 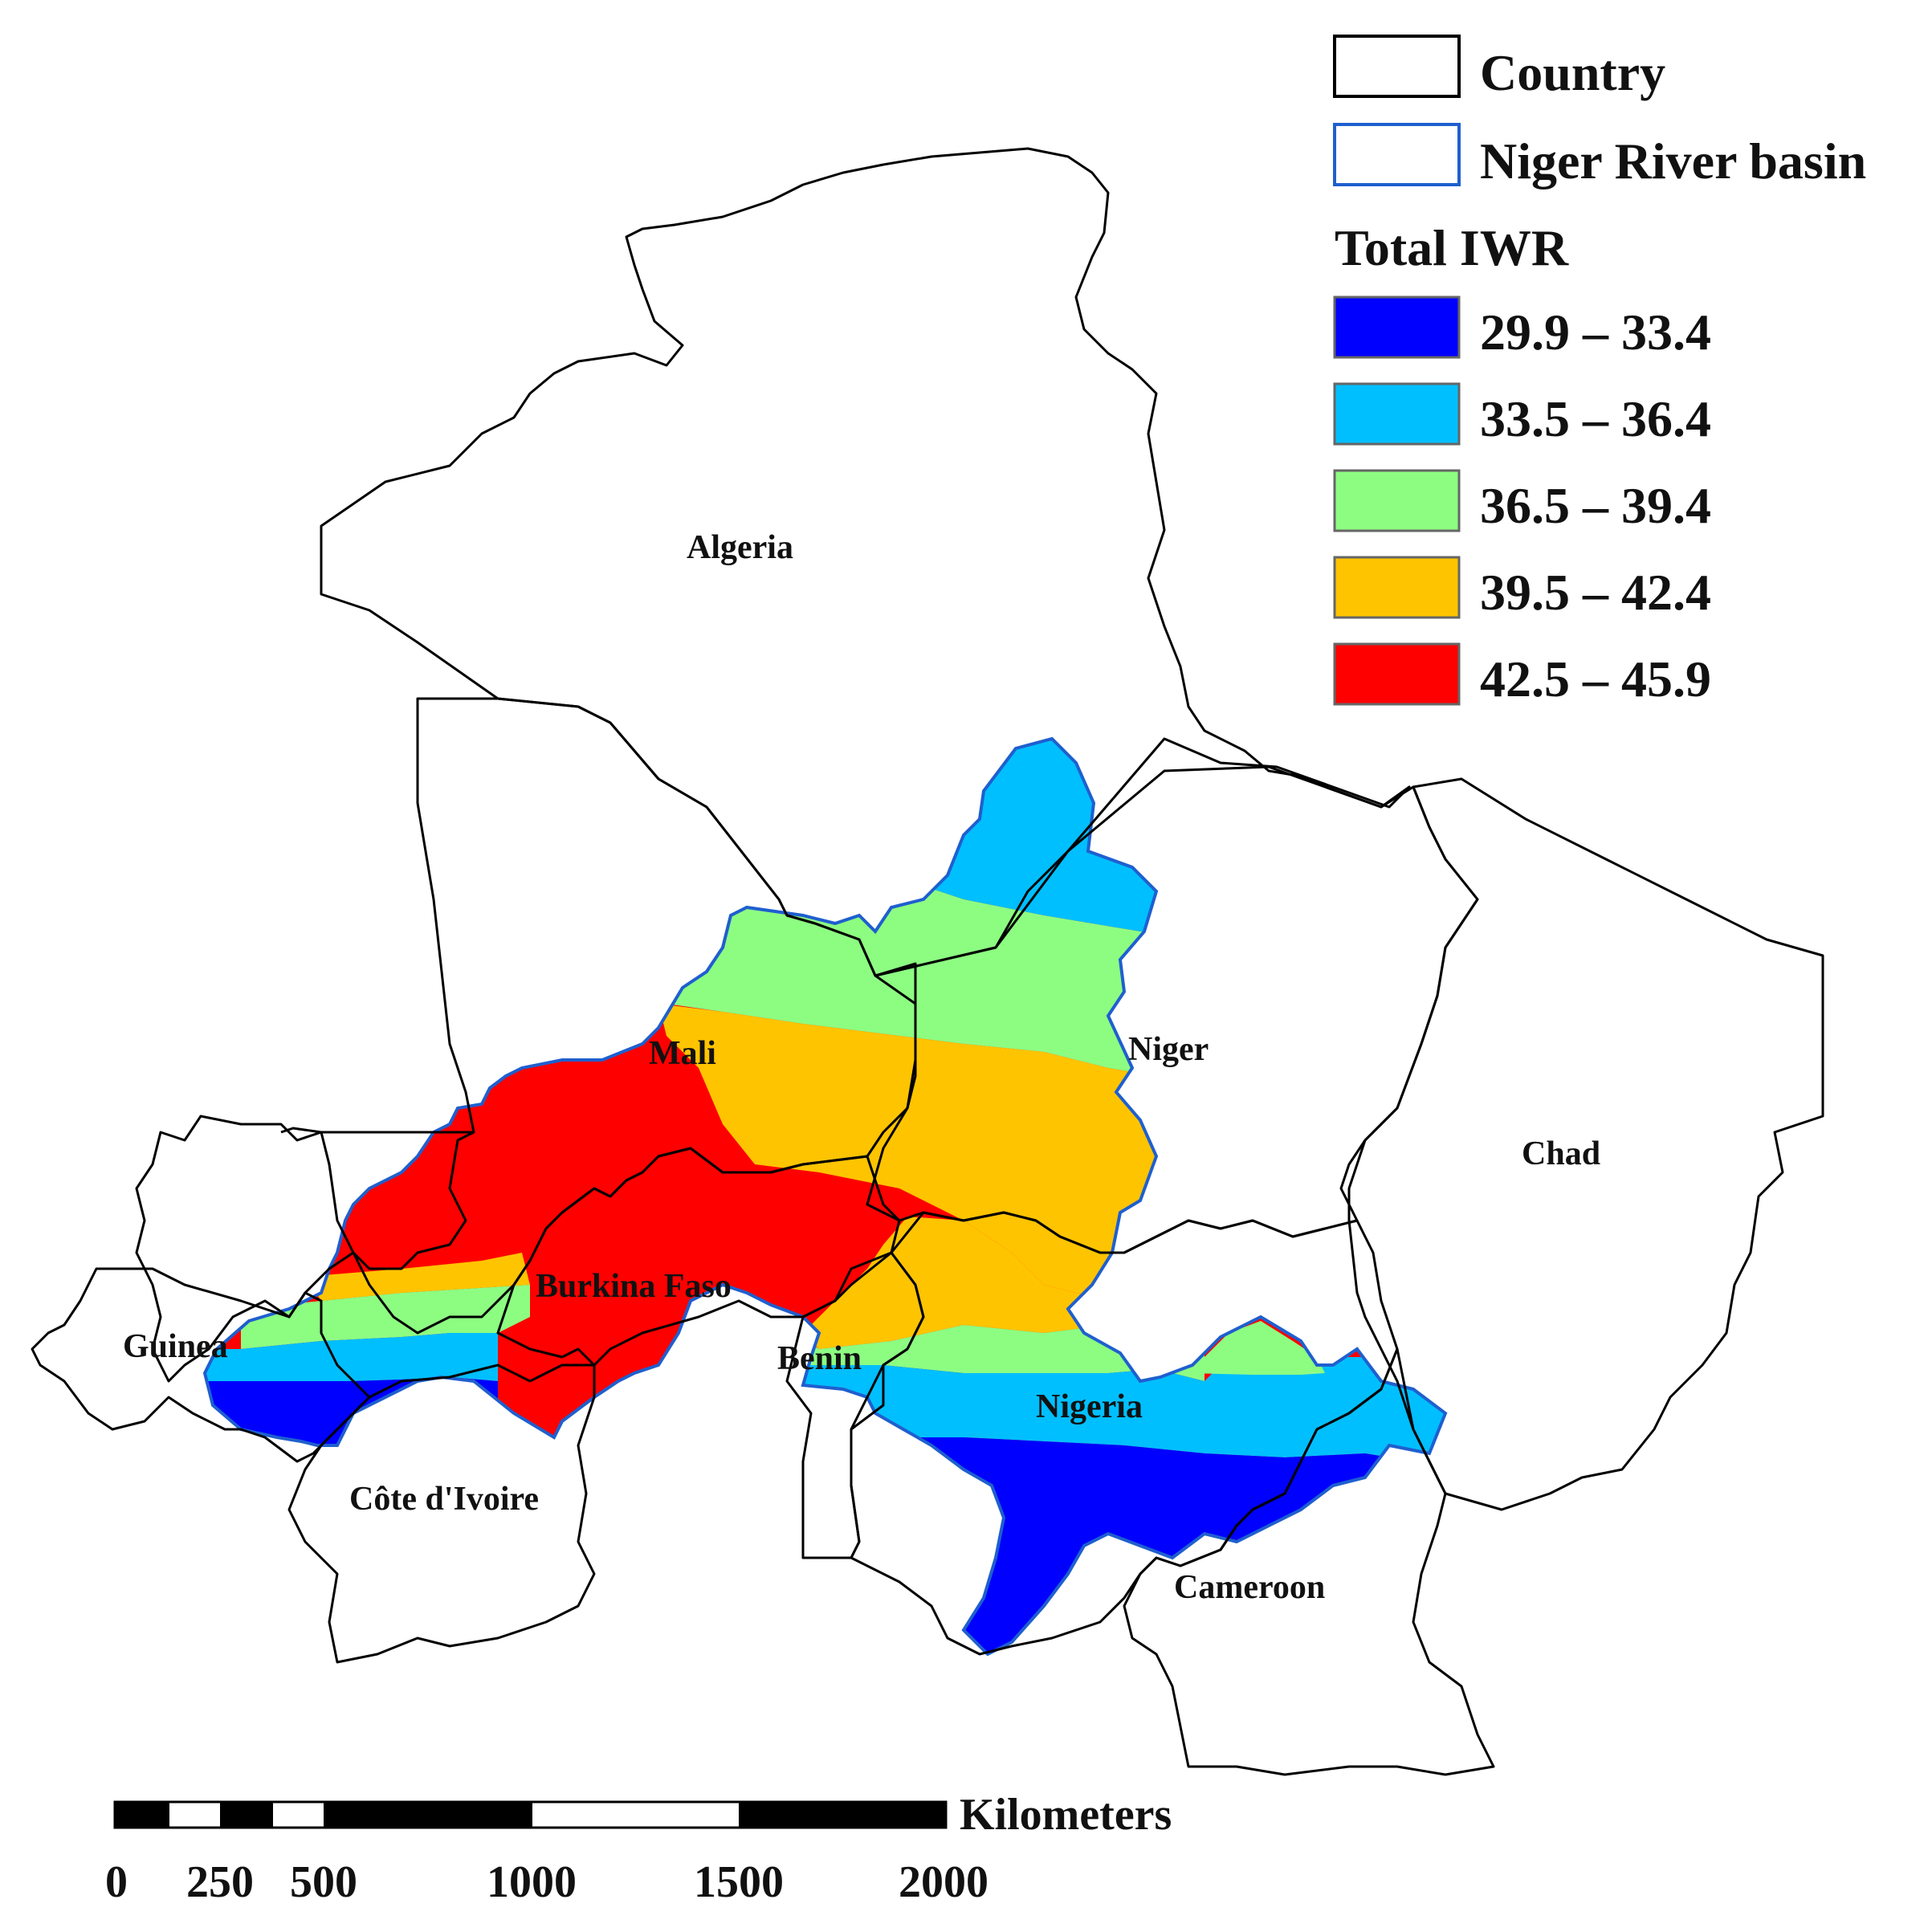 I want to click on label-cote-divoire: Côte d'Ivoire, so click(x=444, y=1499).